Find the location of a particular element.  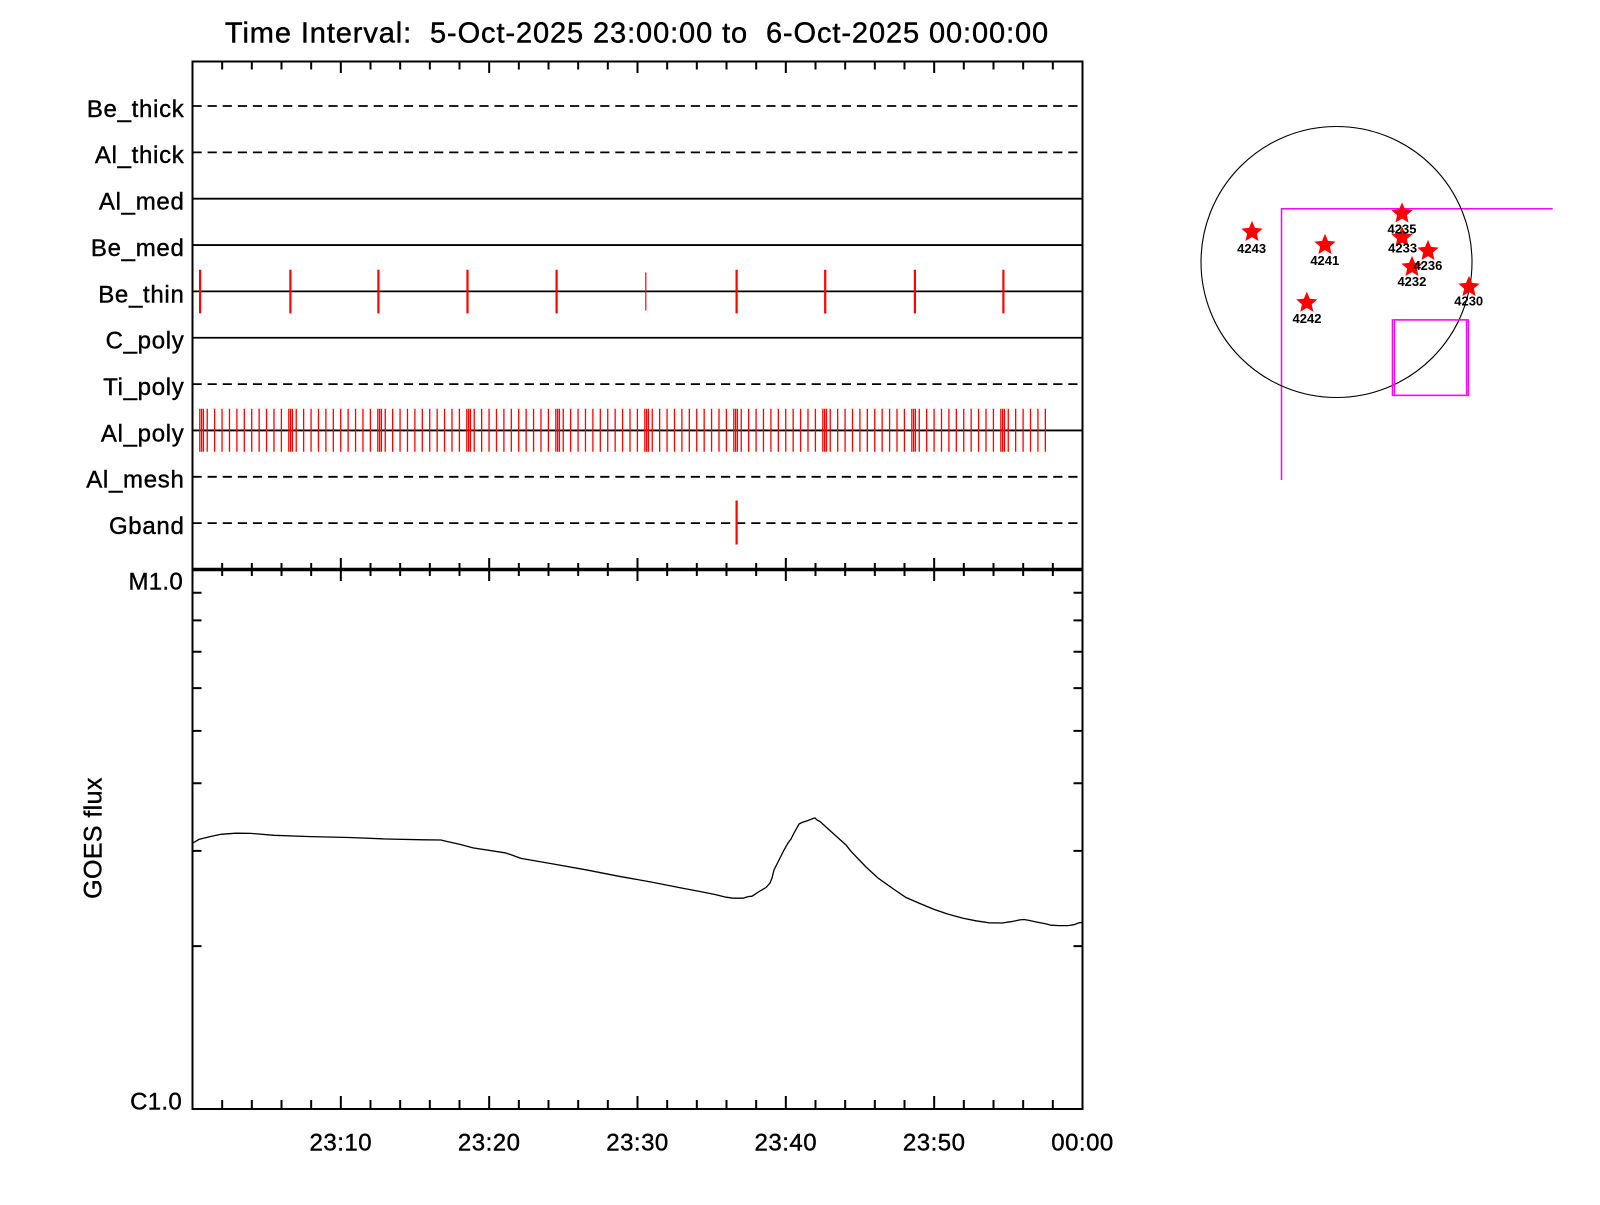

svg-text: Al_mesh is located at coordinates (135, 480).